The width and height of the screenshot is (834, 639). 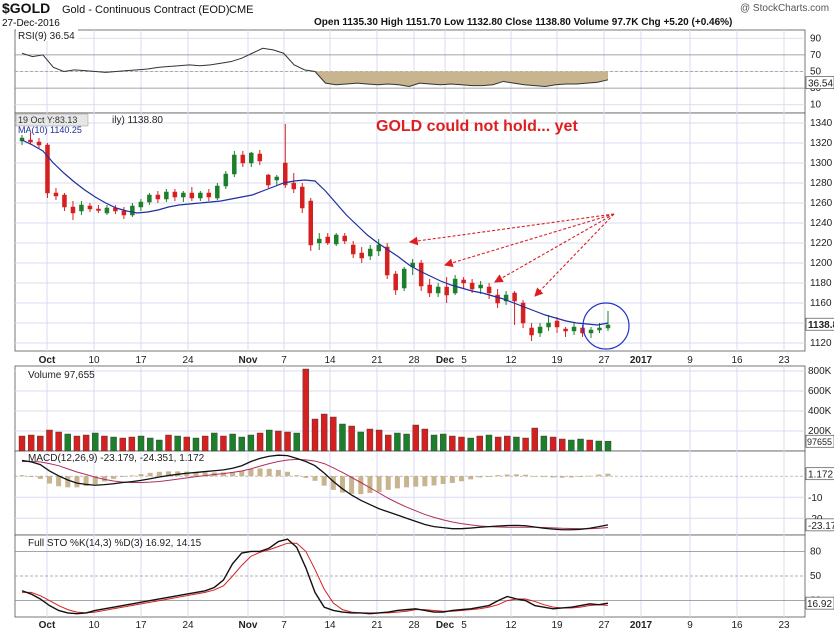 What do you see at coordinates (816, 576) in the screenshot?
I see `sto-tick-label: 50` at bounding box center [816, 576].